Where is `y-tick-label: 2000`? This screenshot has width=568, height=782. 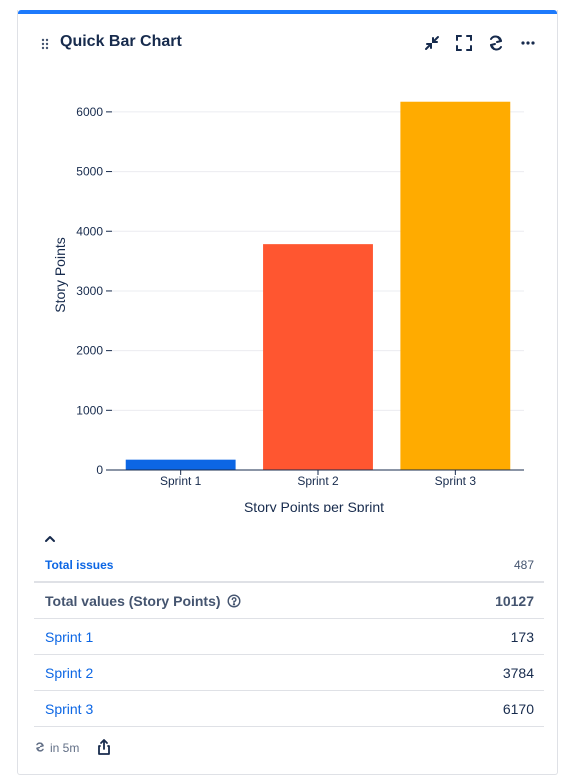
y-tick-label: 2000 is located at coordinates (89, 351).